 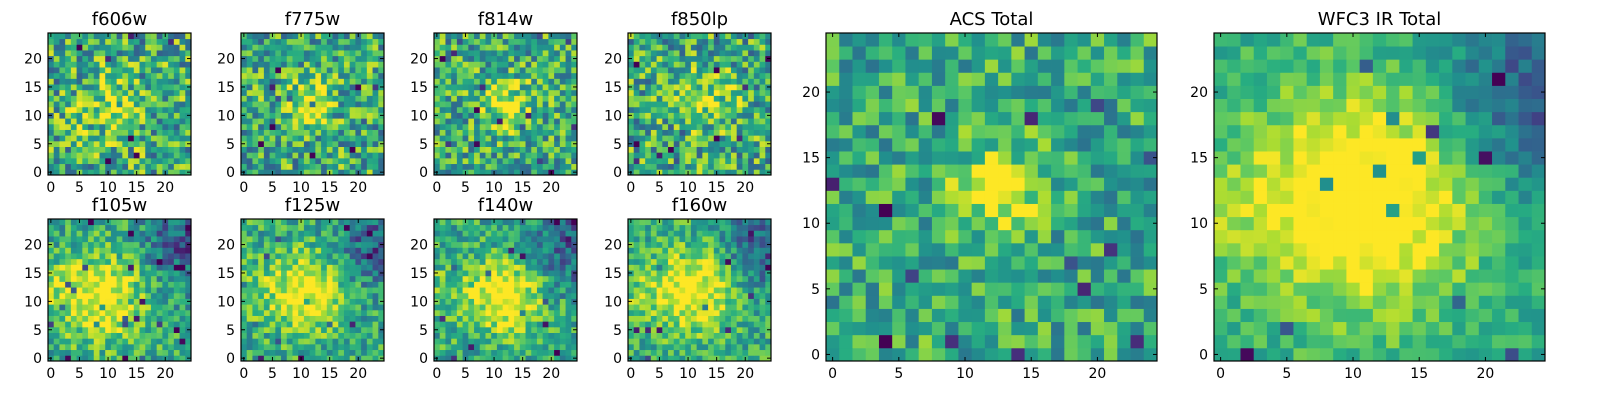 What do you see at coordinates (79, 374) in the screenshot?
I see `x-tick-label: 5` at bounding box center [79, 374].